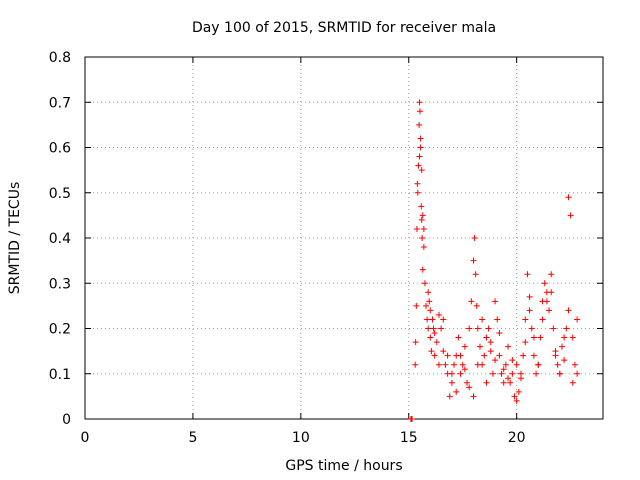 This screenshot has height=480, width=640. What do you see at coordinates (60, 330) in the screenshot?
I see `y-tick-label: 0.2` at bounding box center [60, 330].